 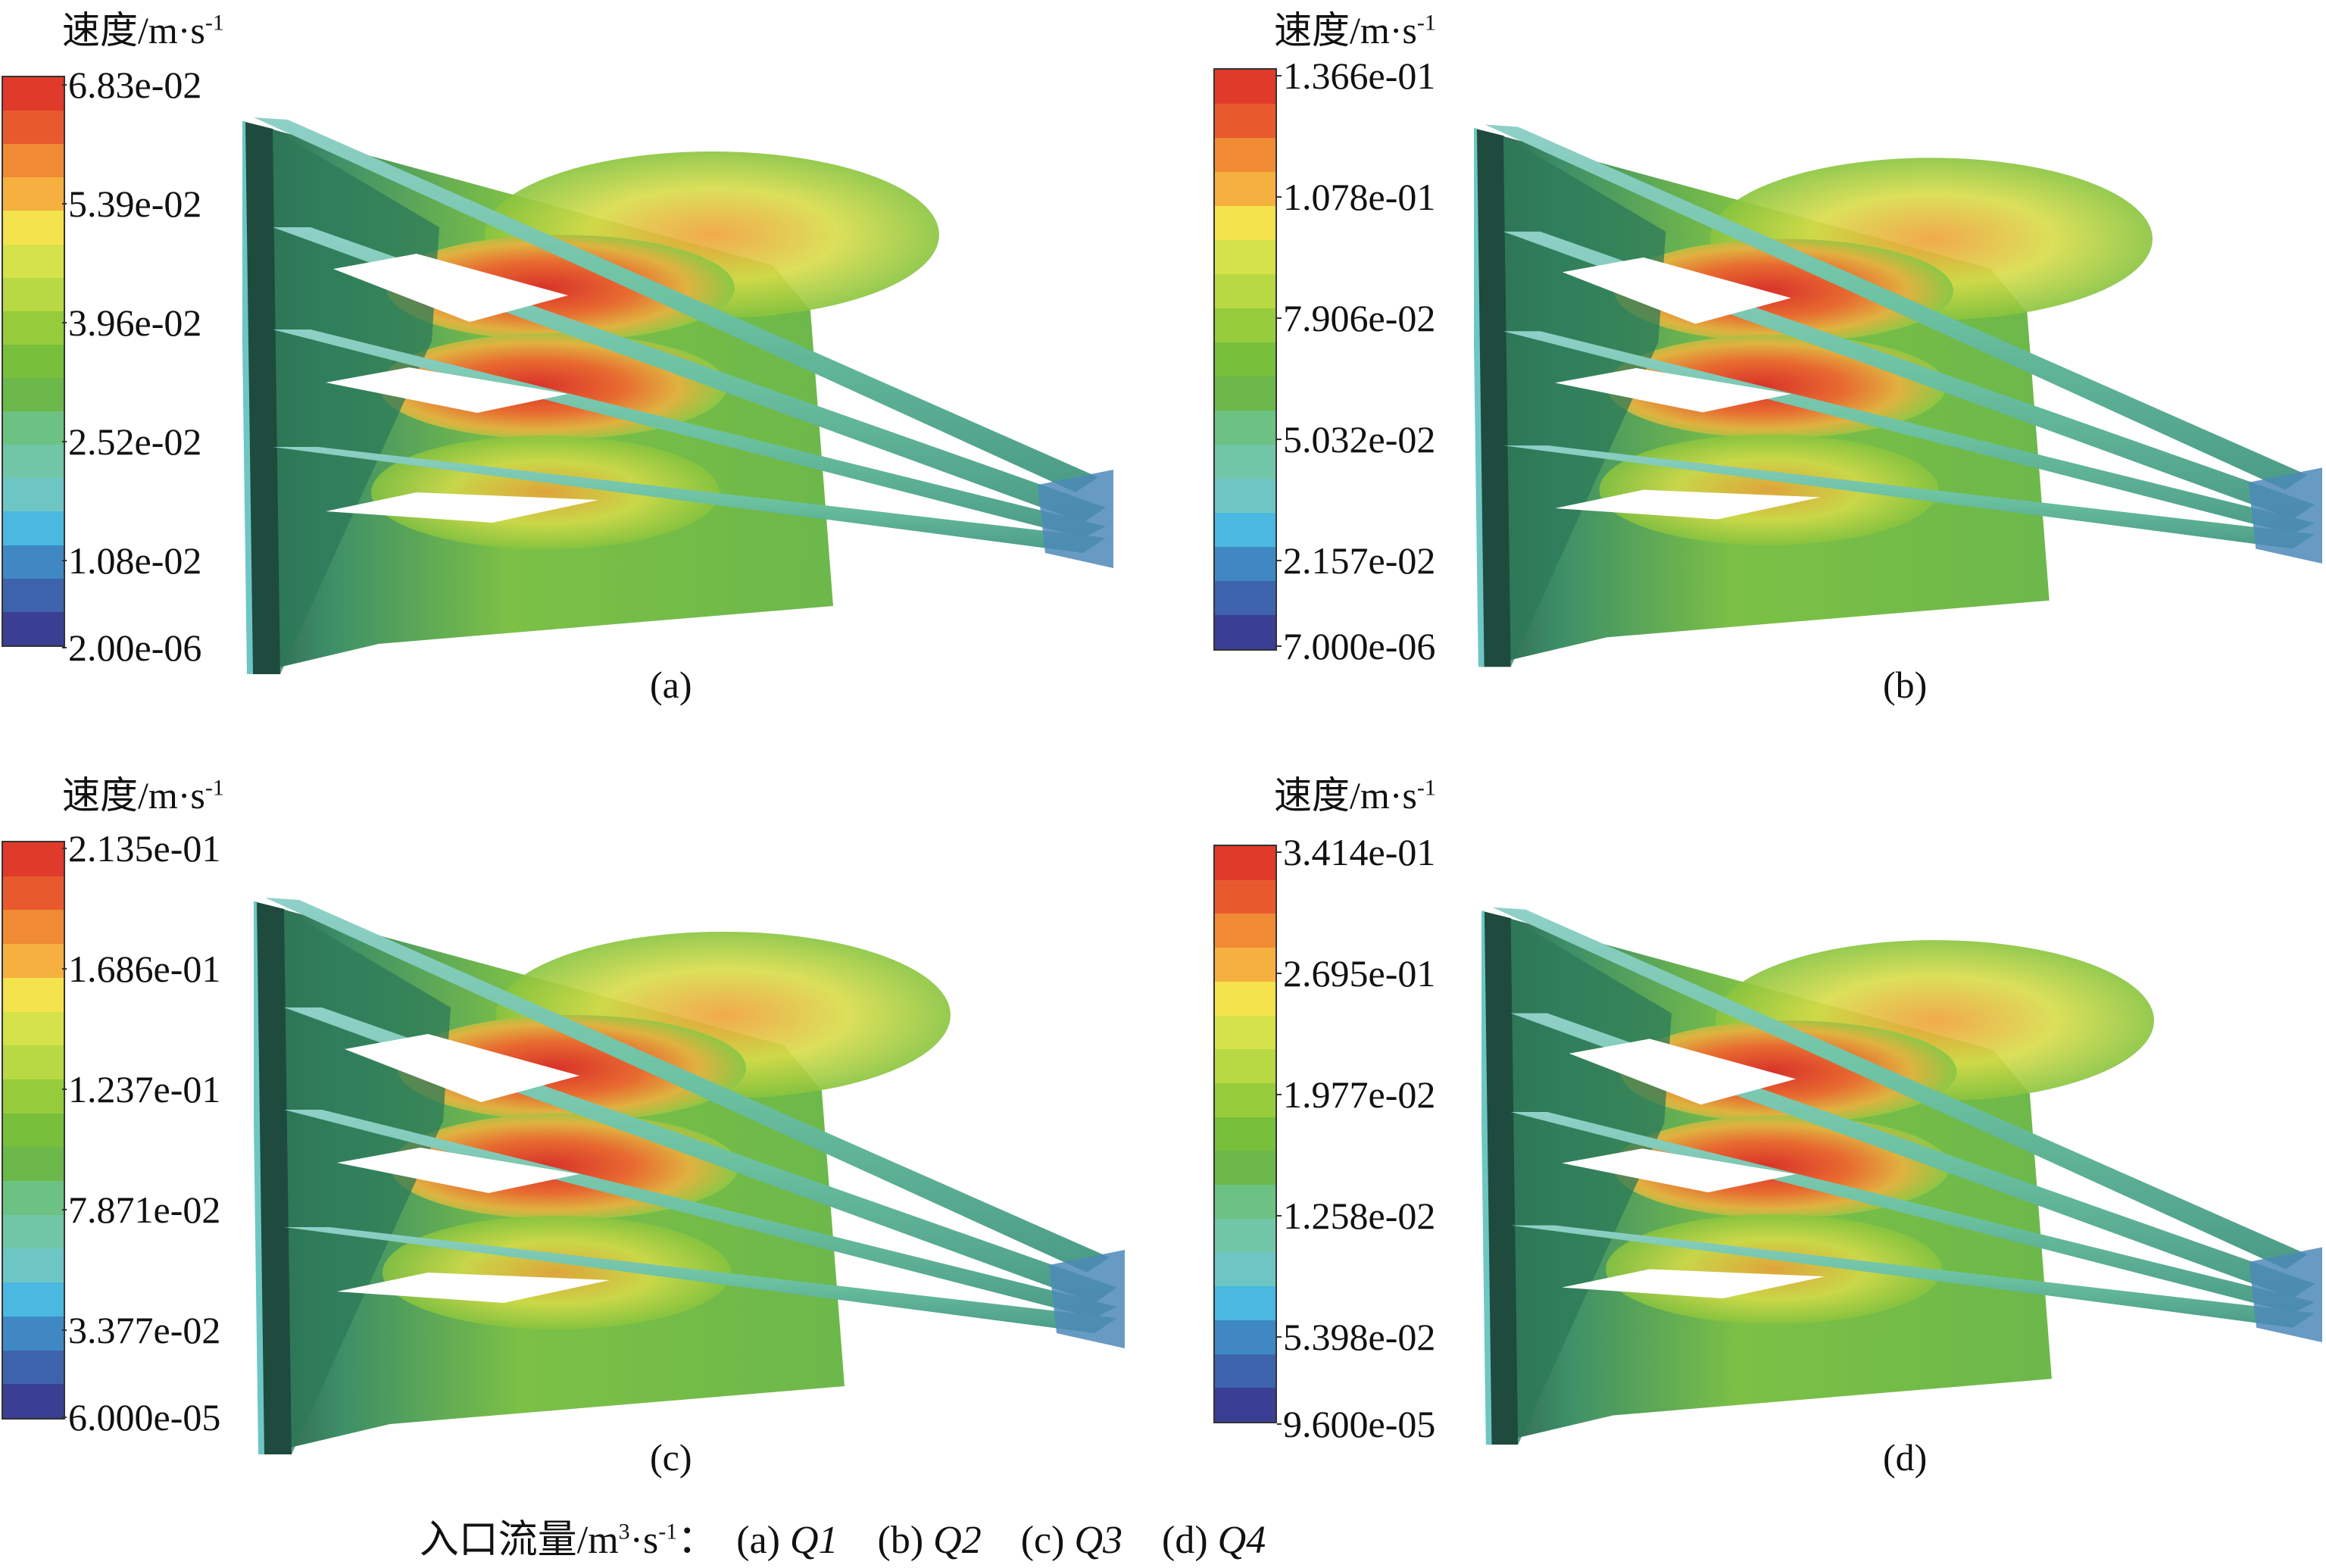 What do you see at coordinates (1356, 1424) in the screenshot?
I see `colorbar-tick-label: 9.600e-05` at bounding box center [1356, 1424].